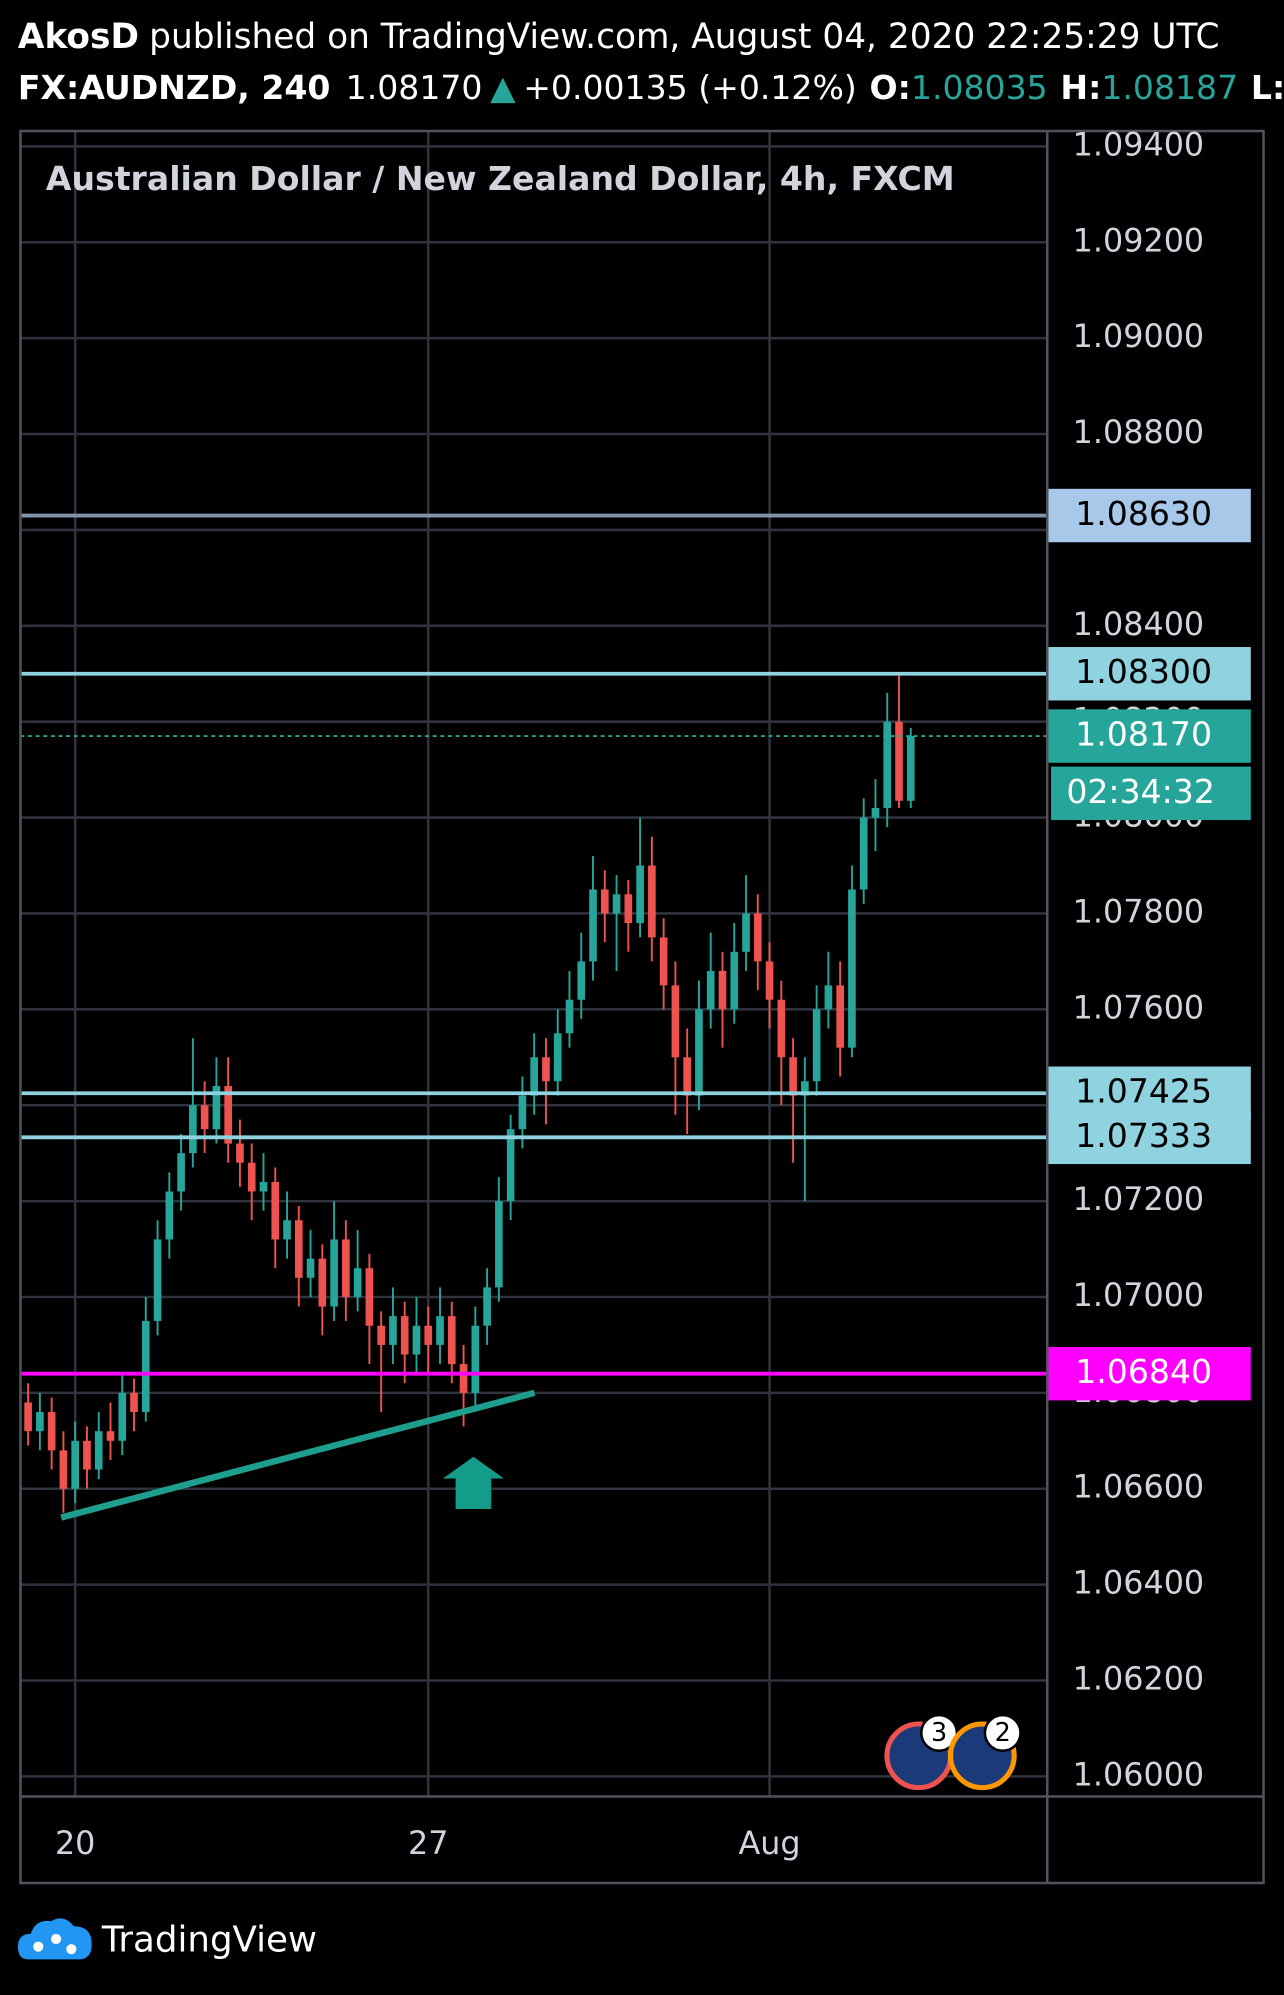 This screenshot has width=1284, height=1995. Describe the element at coordinates (1267, 87) in the screenshot. I see `low-label: L:` at that location.